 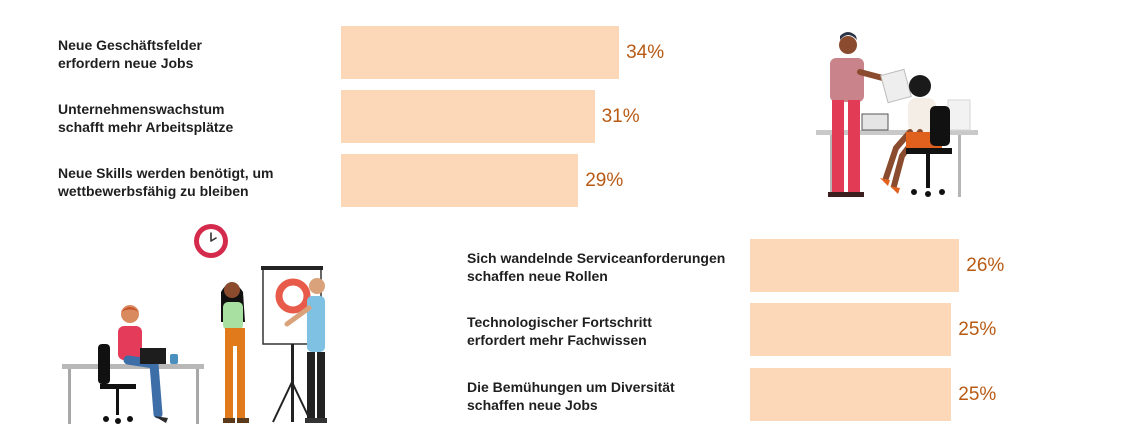 I want to click on category-label-line: Unternehmenswachstum, so click(x=141, y=109).